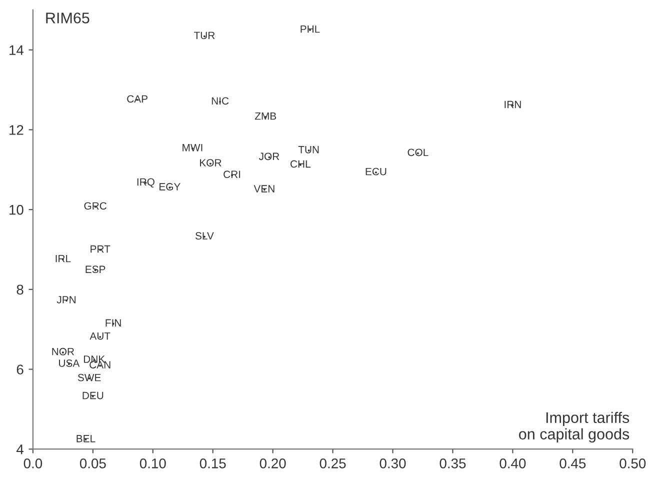 The image size is (659, 499). I want to click on annotation: TUR, so click(204, 36).